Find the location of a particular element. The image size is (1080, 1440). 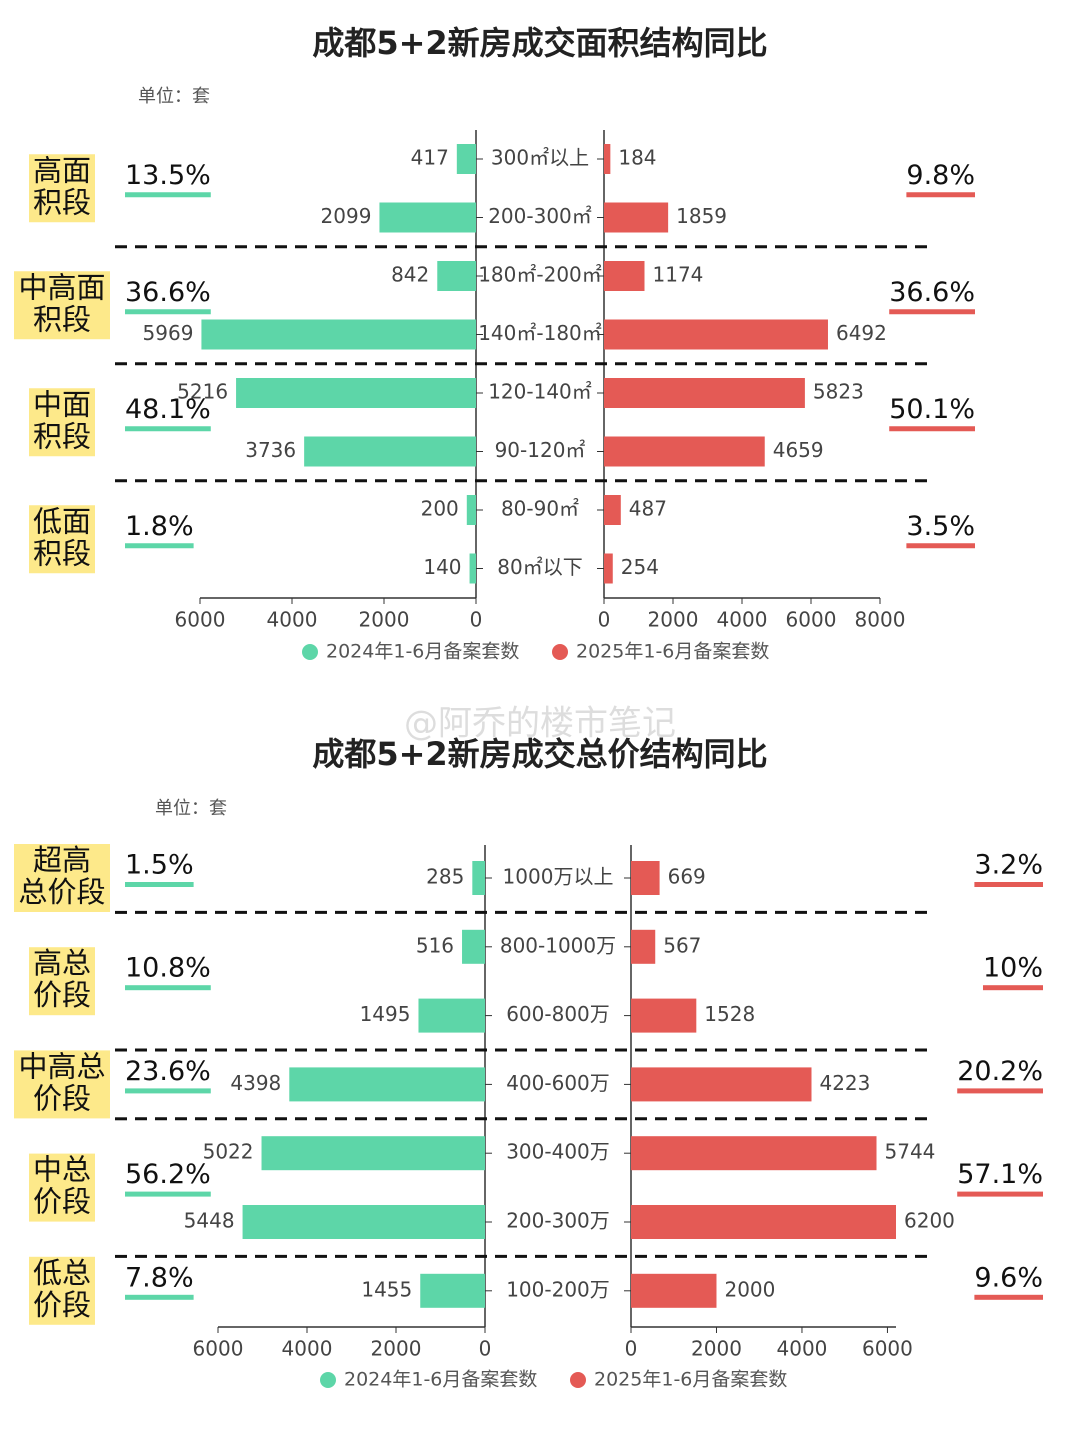

category-label: 1000万以上 is located at coordinates (558, 877).